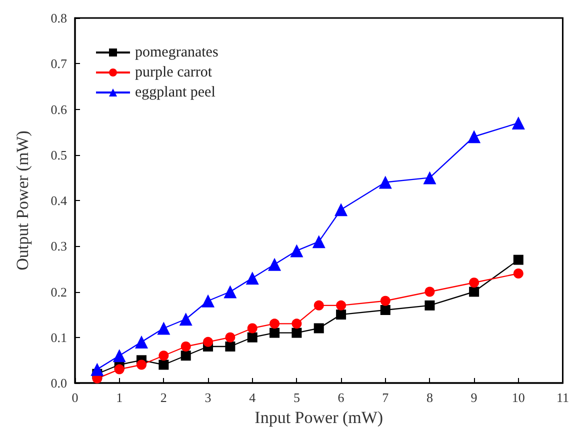  I want to click on legend-label: pomegranates, so click(176, 52).